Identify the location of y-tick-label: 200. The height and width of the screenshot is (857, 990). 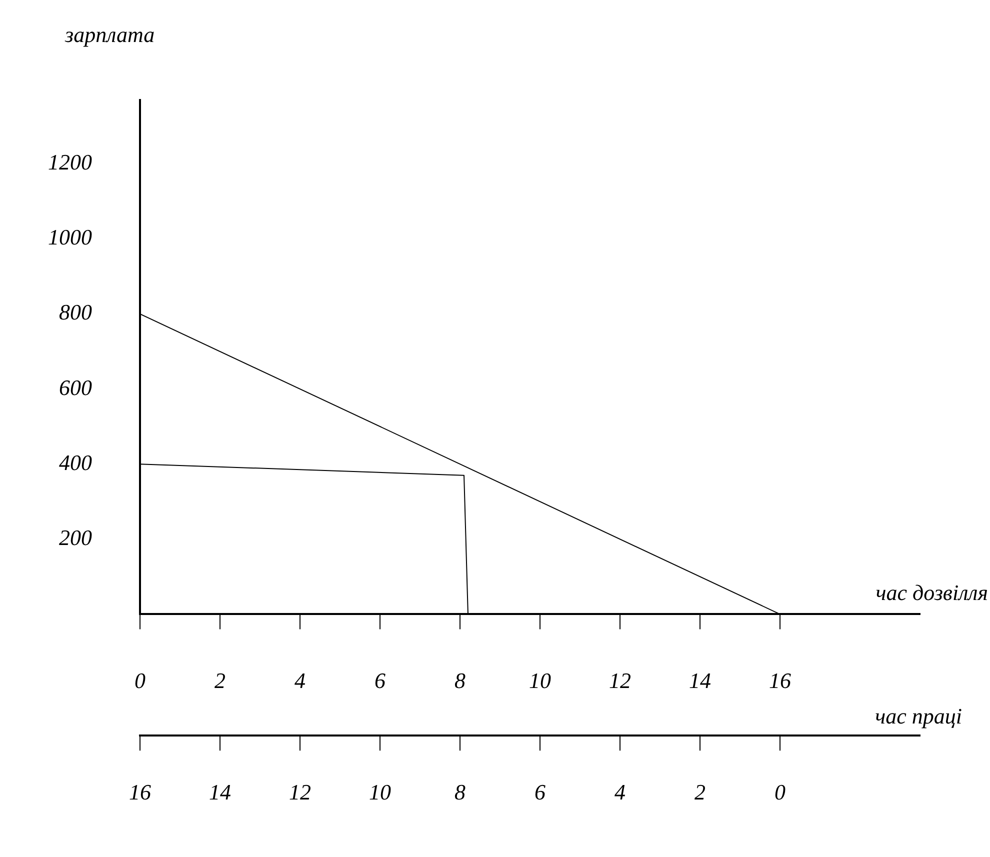
(75, 537).